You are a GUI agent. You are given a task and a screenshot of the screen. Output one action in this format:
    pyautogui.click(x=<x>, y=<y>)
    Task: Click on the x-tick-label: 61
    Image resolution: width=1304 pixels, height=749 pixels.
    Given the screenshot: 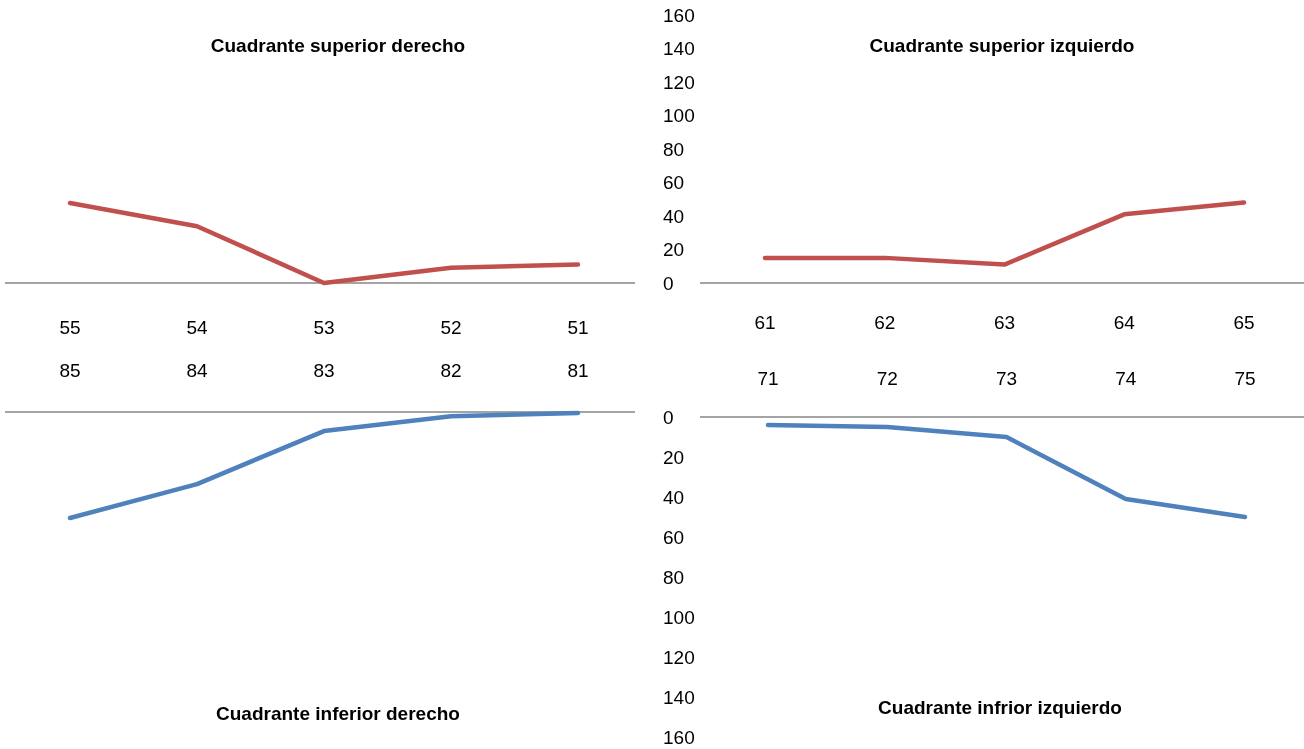 What is the action you would take?
    pyautogui.click(x=765, y=322)
    